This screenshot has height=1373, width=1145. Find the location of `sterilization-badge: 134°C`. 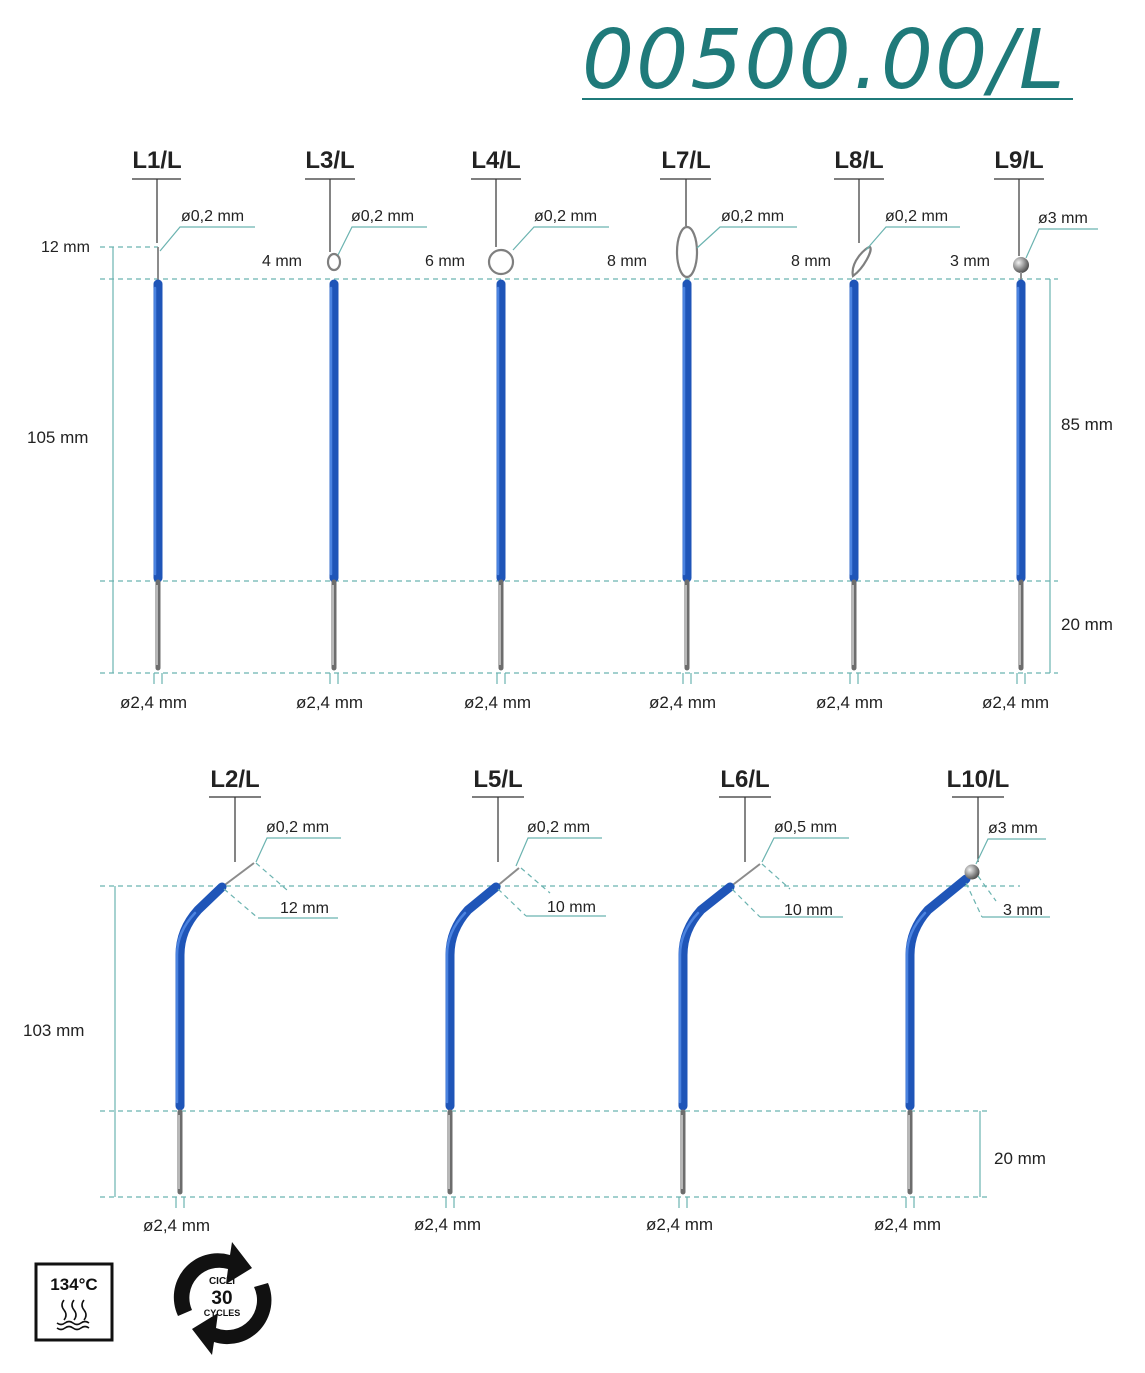

sterilization-badge: 134°C is located at coordinates (74, 1302).